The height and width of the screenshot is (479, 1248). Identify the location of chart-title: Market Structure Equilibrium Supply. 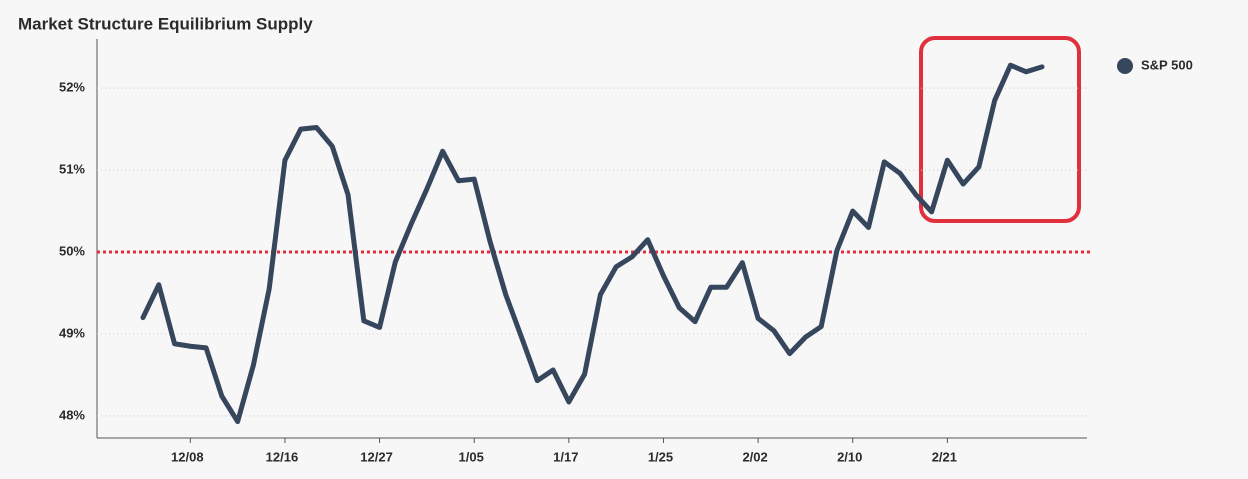
(165, 23).